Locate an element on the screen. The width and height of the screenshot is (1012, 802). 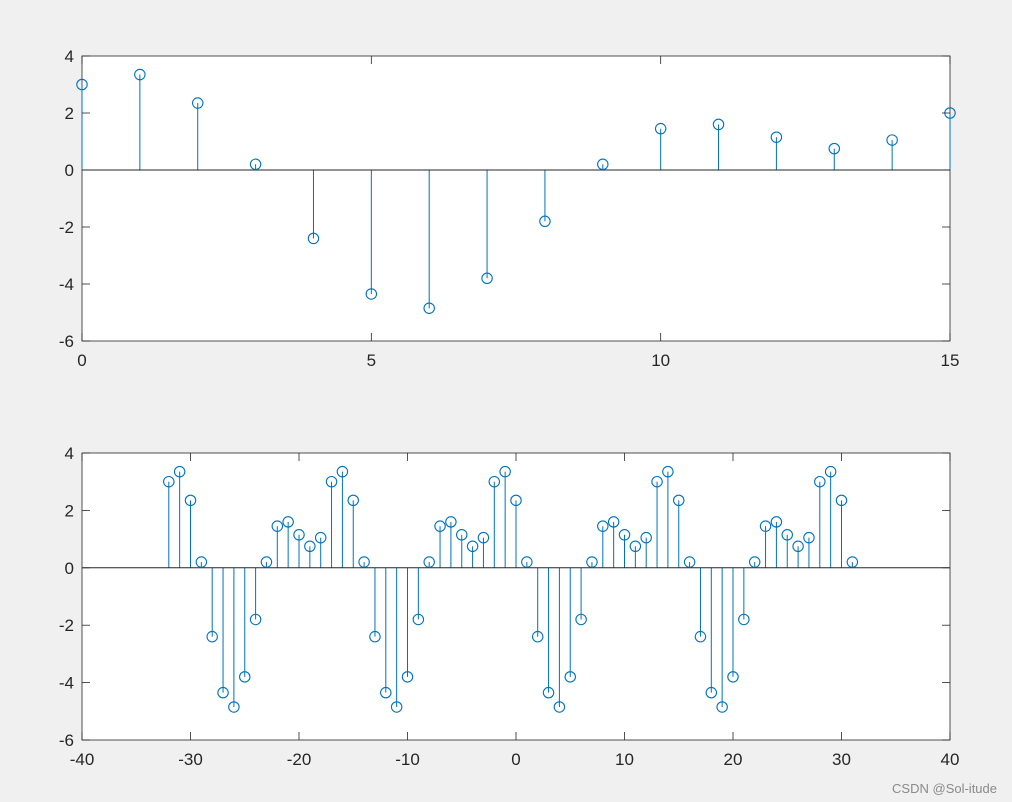
x-tick-label: -30 is located at coordinates (190, 759).